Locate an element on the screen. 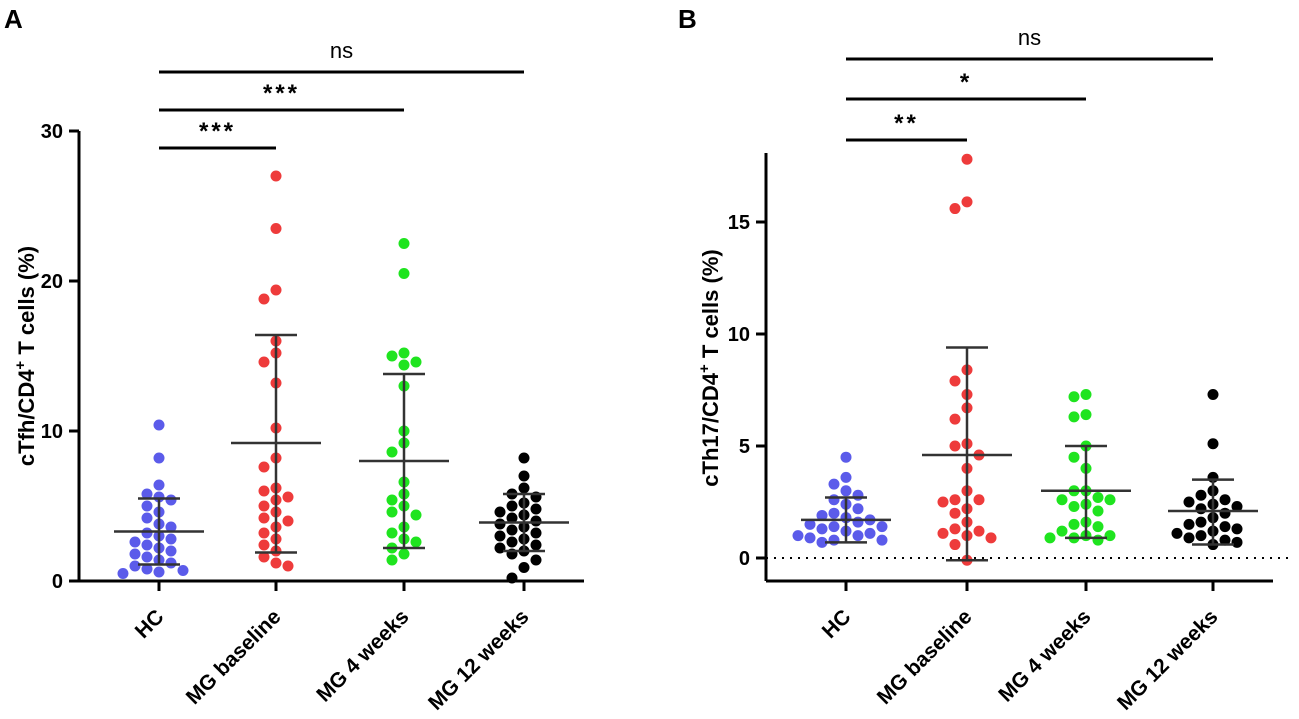 This screenshot has height=719, width=1299. significance-label: ** is located at coordinates (906, 123).